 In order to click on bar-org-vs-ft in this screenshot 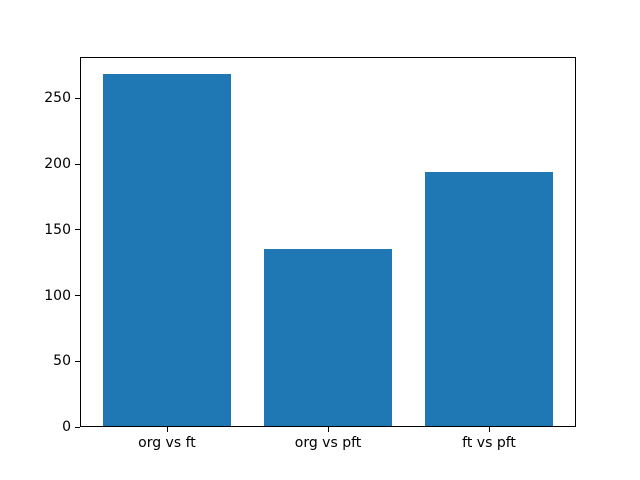, I will do `click(167, 249)`.